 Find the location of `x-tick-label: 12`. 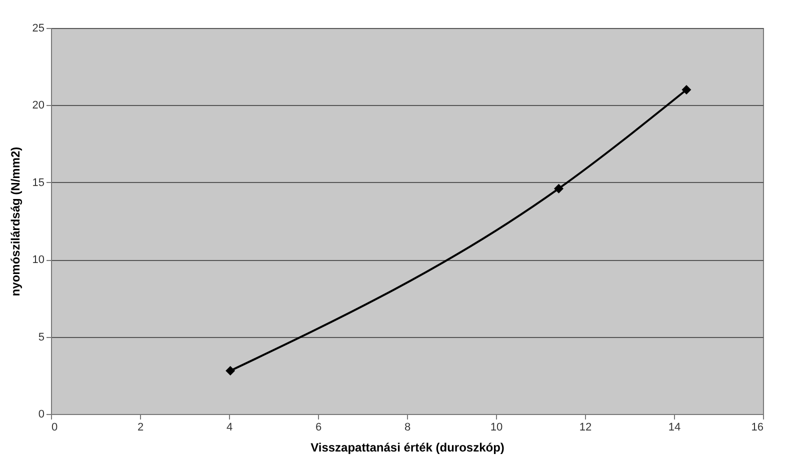

x-tick-label: 12 is located at coordinates (585, 428).